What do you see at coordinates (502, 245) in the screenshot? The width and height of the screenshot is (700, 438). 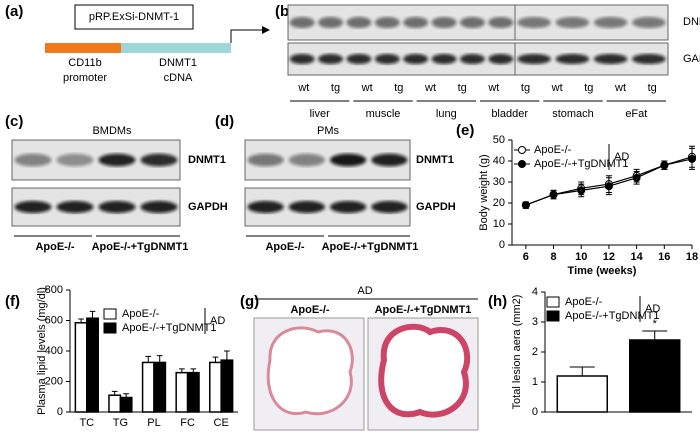 I see `y-tick-label: 0` at bounding box center [502, 245].